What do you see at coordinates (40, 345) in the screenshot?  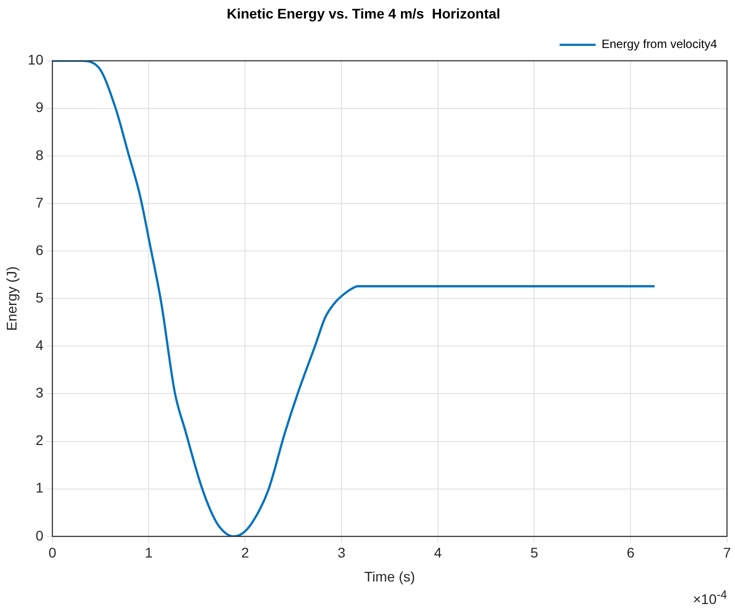 I see `y-tick-label: 4` at bounding box center [40, 345].